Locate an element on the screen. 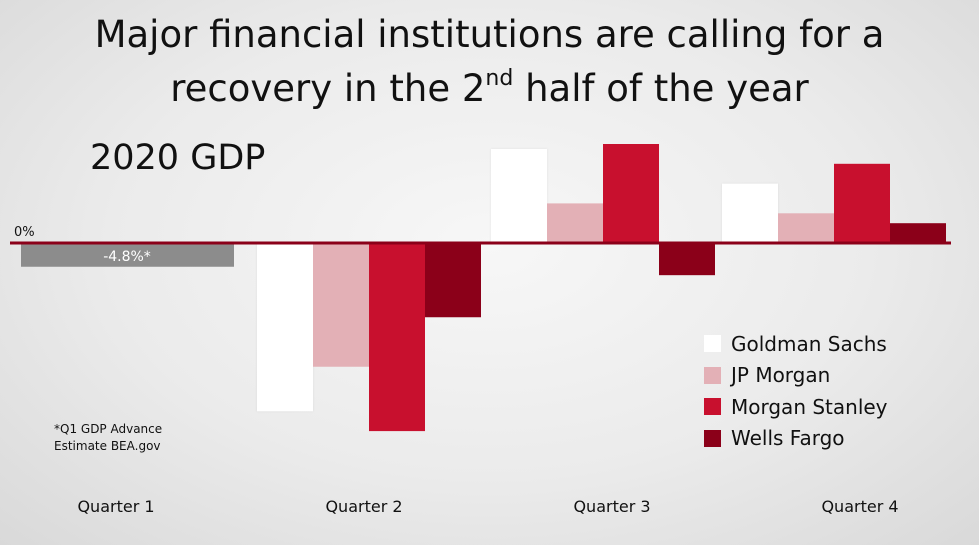 This screenshot has height=545, width=979. category-label-q1: Quarter 1 is located at coordinates (115, 506).